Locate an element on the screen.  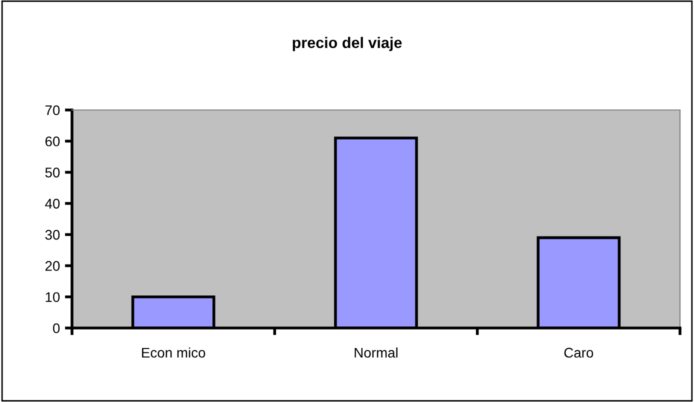
y-tick-label: 0 is located at coordinates (56, 328).